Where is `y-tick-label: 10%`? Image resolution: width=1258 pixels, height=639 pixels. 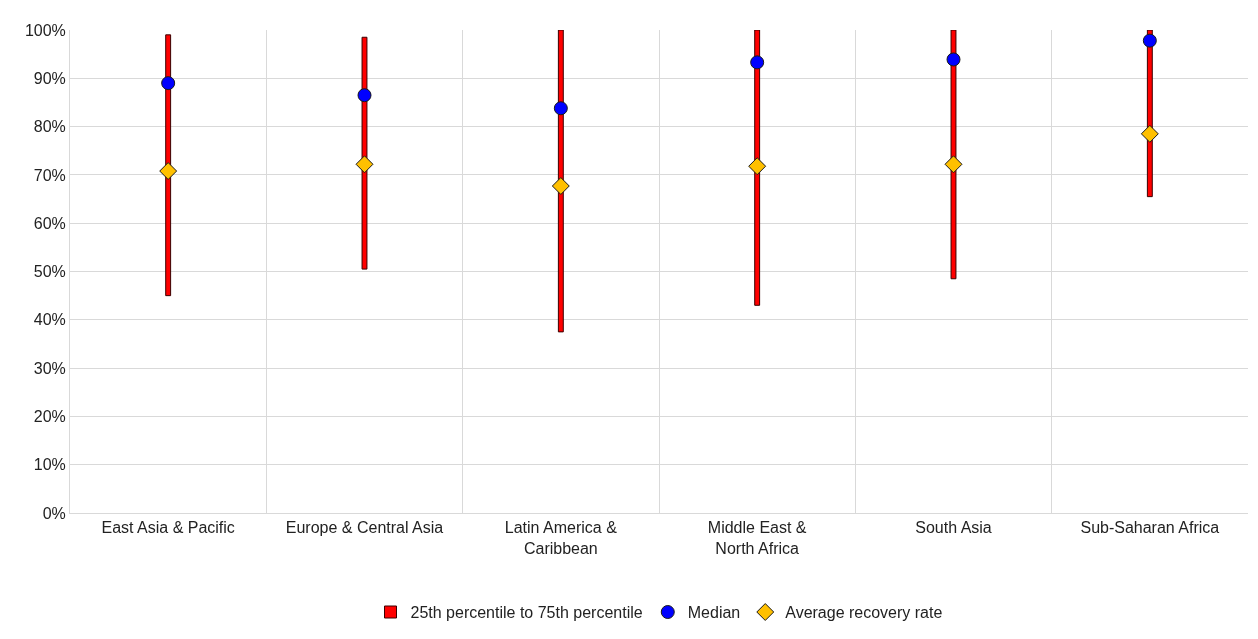
y-tick-label: 10% is located at coordinates (49, 465).